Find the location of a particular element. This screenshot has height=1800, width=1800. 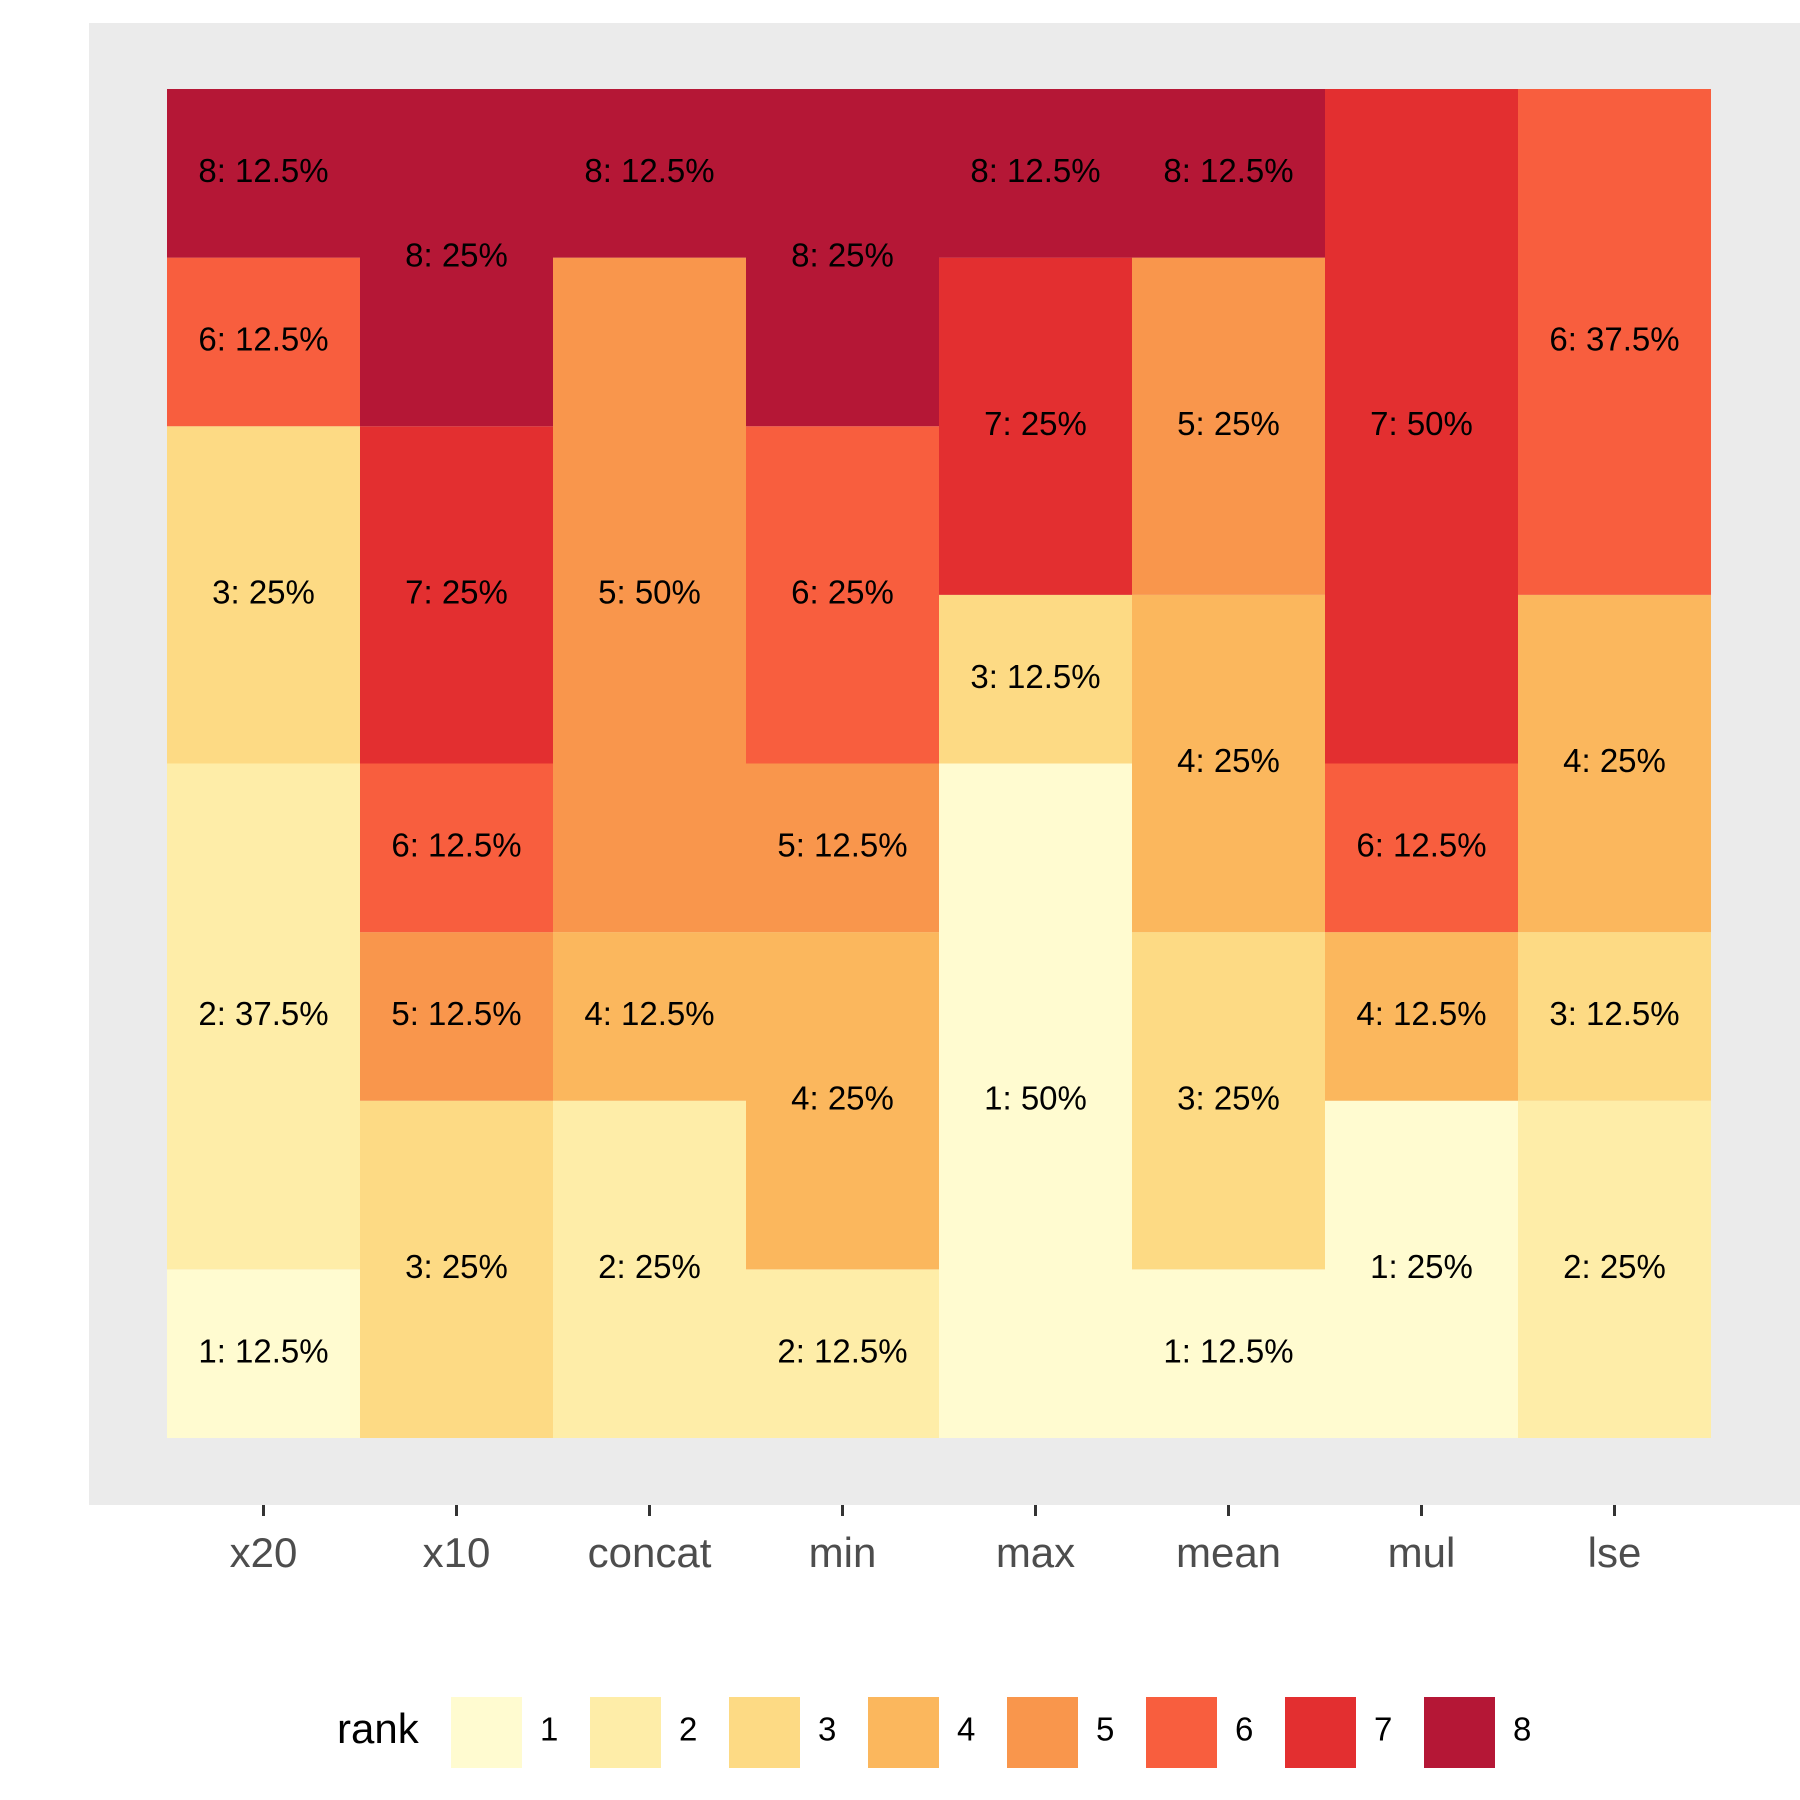

x-tick-label-mean: mean is located at coordinates (1228, 1552).